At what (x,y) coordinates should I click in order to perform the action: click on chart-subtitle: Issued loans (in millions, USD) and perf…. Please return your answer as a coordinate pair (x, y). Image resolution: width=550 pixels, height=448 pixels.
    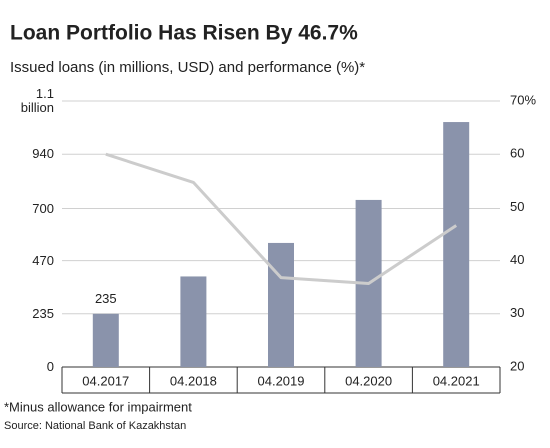
    Looking at the image, I should click on (187, 67).